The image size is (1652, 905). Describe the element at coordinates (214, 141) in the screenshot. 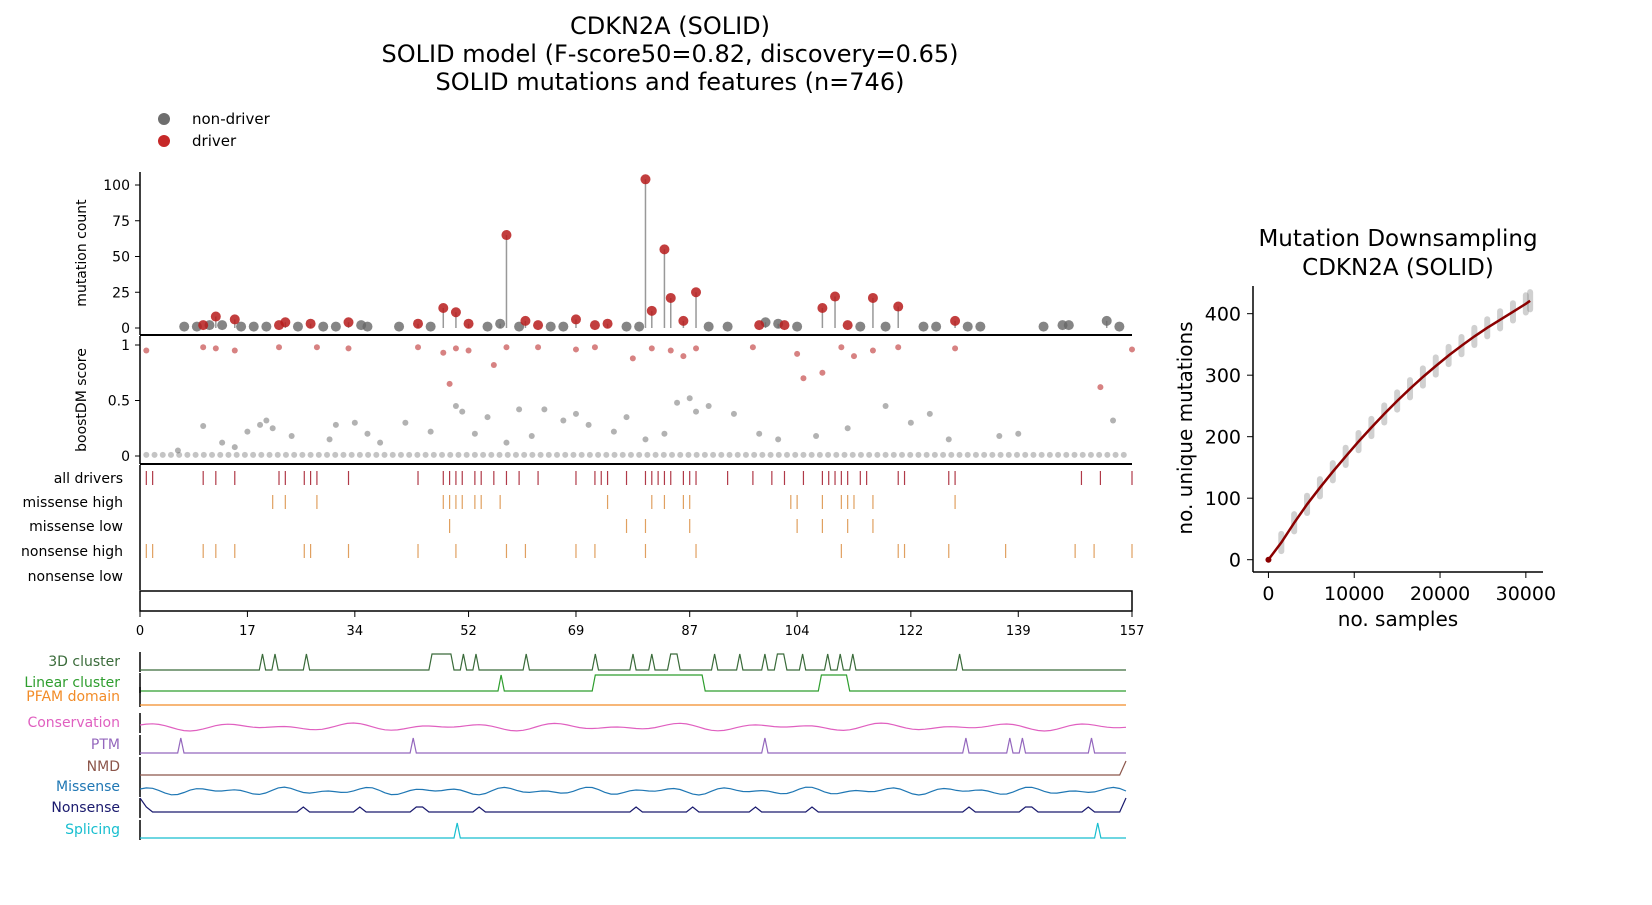

I see `legend-item-driver: driver` at that location.